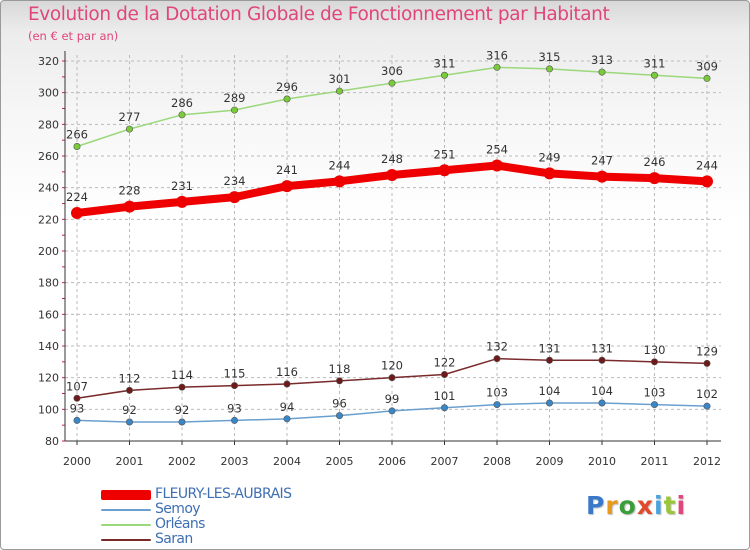 Image resolution: width=750 pixels, height=550 pixels. Describe the element at coordinates (182, 461) in the screenshot. I see `x-tick-label-2002: 2002` at that location.